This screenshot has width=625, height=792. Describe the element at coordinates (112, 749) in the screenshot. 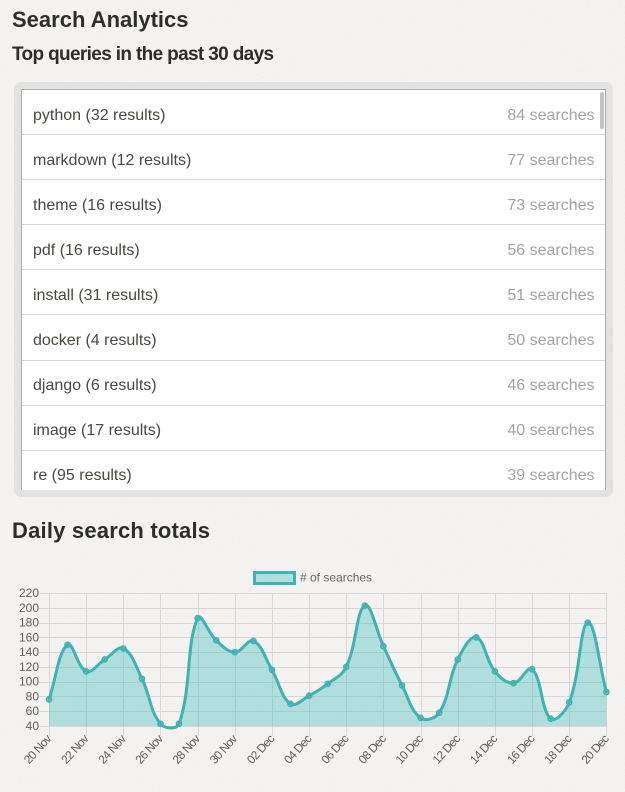

I see `svg-text: 24 Nov` at that location.